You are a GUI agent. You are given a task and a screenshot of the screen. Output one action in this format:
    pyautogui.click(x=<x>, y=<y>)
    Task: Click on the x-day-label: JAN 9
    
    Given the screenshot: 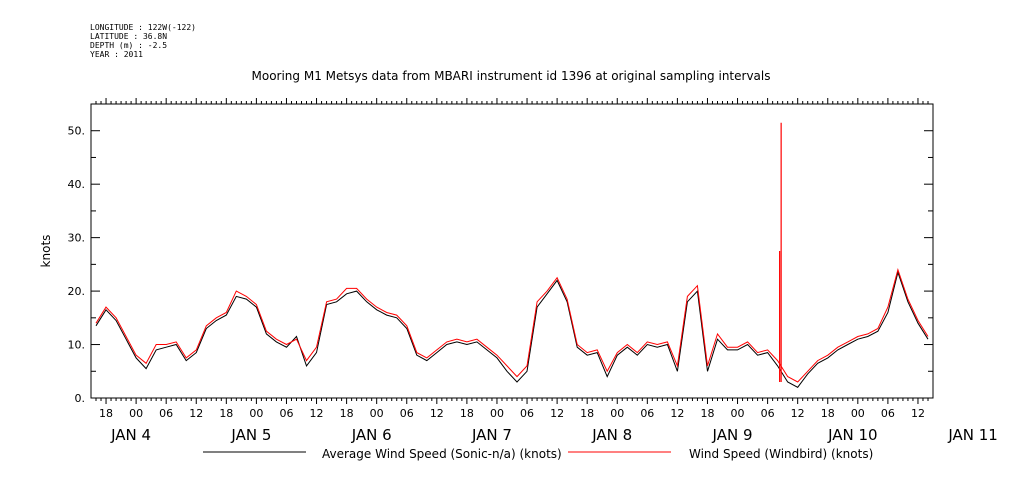 What is the action you would take?
    pyautogui.click(x=732, y=435)
    